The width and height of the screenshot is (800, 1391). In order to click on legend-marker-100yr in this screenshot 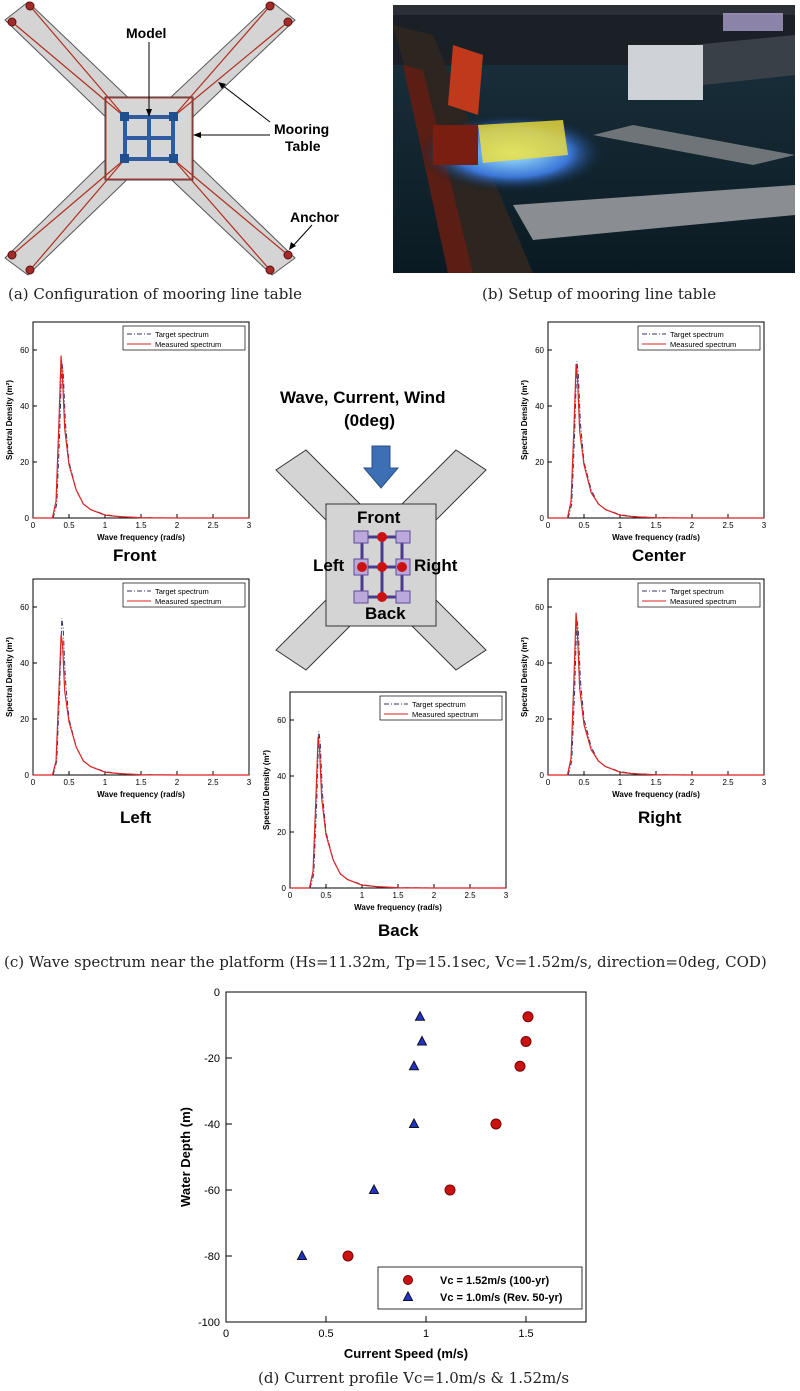, I will do `click(408, 1280)`.